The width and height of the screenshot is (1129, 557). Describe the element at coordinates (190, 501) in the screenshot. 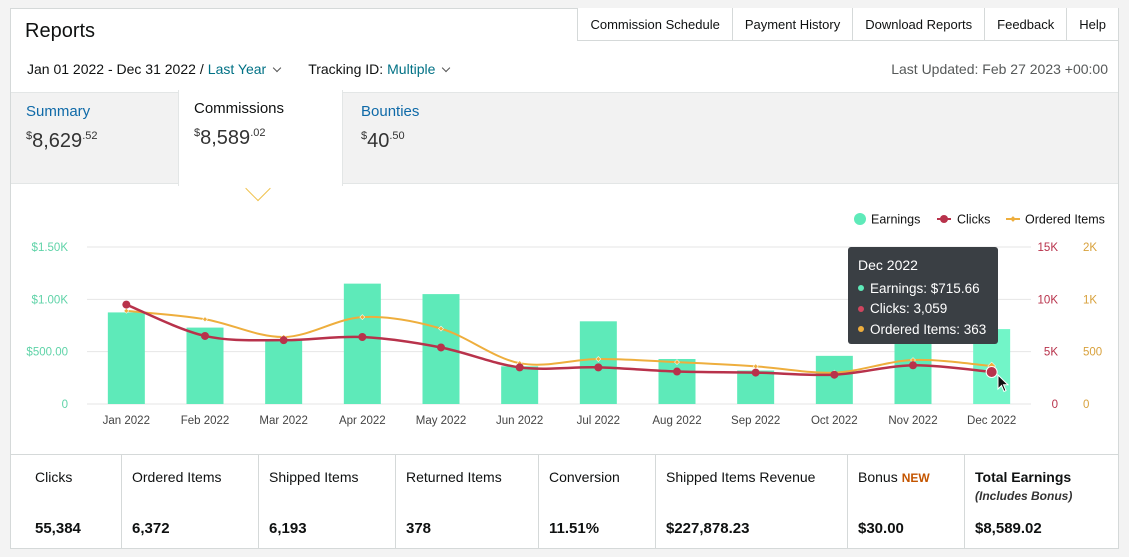

I see `stat-ordered-items: Ordered Items 6,372` at that location.